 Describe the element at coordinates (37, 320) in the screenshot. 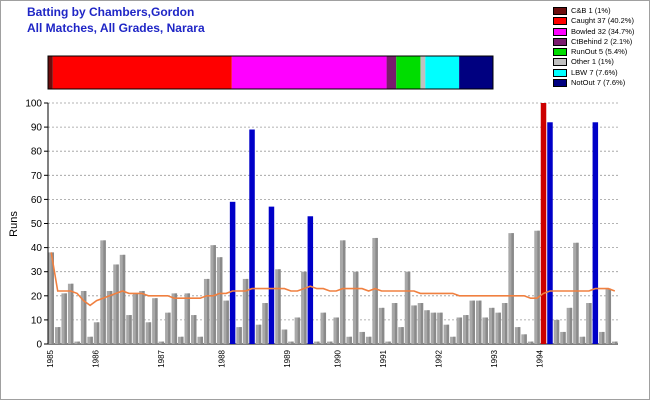

I see `y-tick-label: 10` at that location.